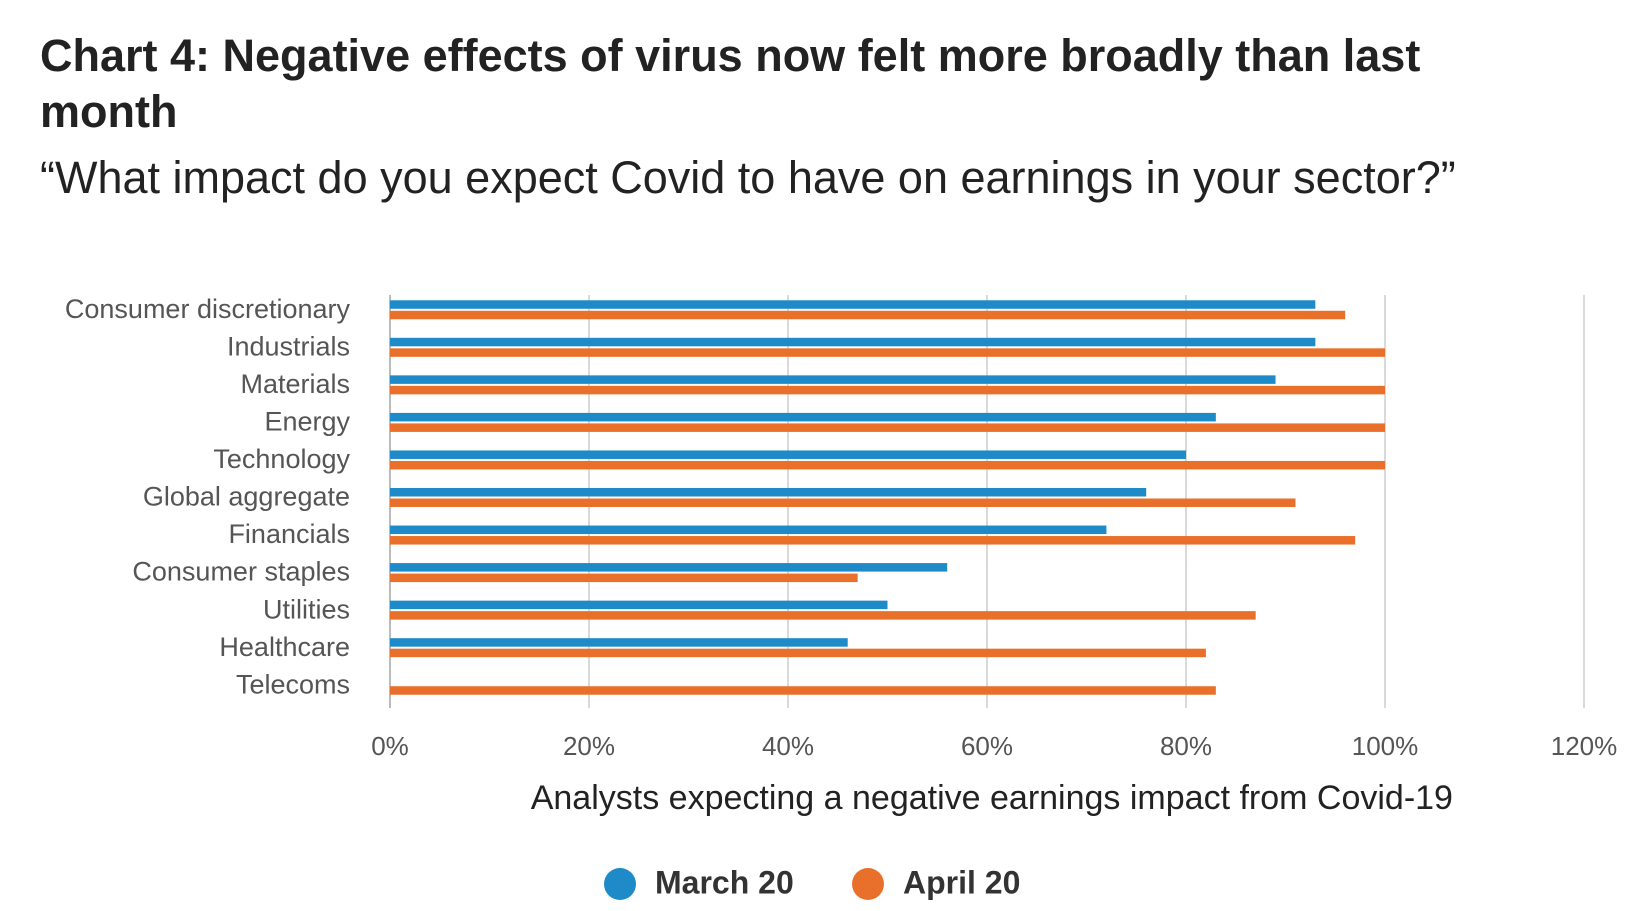  Describe the element at coordinates (293, 684) in the screenshot. I see `y-tick-label: Telecoms` at that location.